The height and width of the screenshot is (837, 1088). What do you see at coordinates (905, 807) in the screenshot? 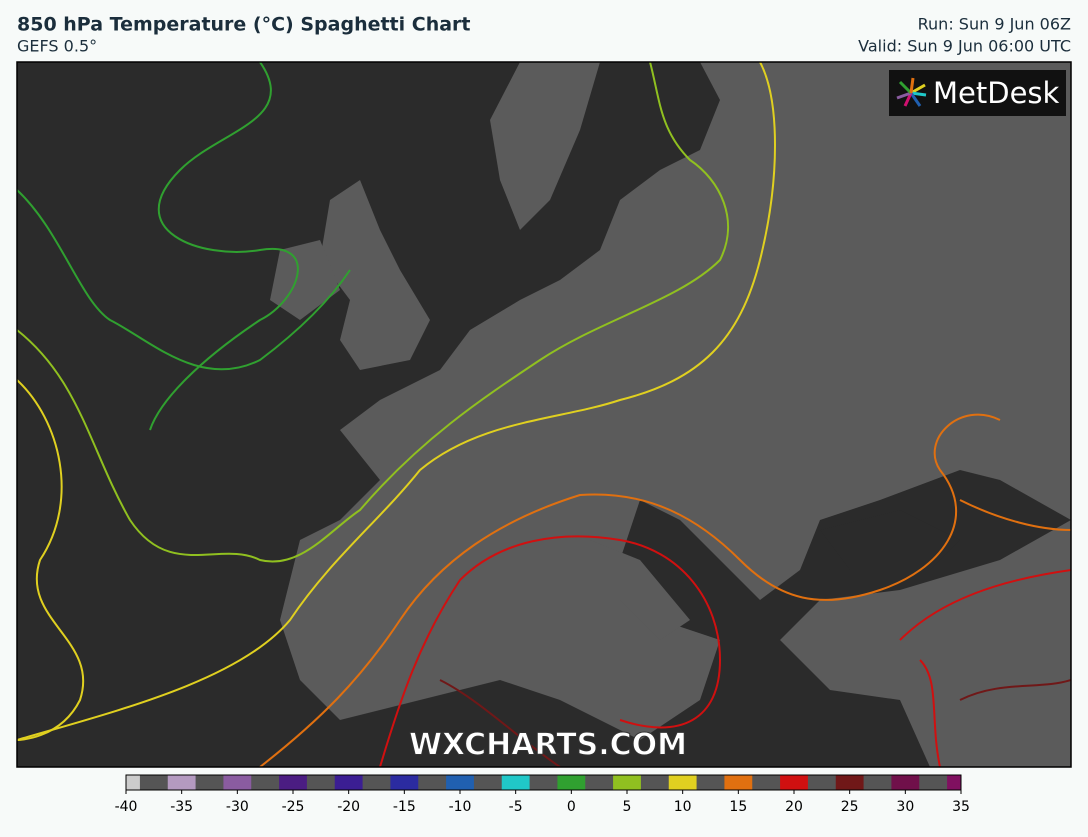
I see `tick-label: 30` at bounding box center [905, 807].